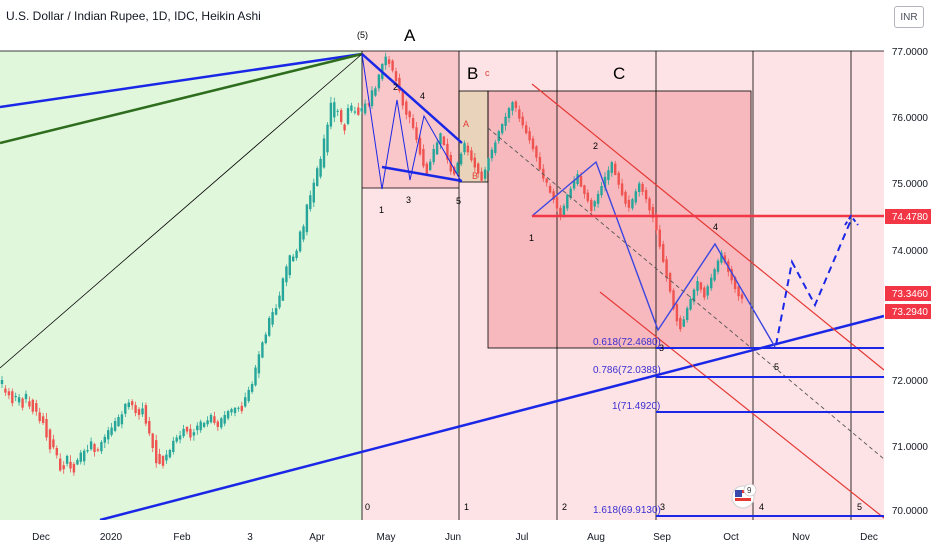 The height and width of the screenshot is (555, 932). Describe the element at coordinates (386, 537) in the screenshot. I see `x-tick-5: May` at that location.